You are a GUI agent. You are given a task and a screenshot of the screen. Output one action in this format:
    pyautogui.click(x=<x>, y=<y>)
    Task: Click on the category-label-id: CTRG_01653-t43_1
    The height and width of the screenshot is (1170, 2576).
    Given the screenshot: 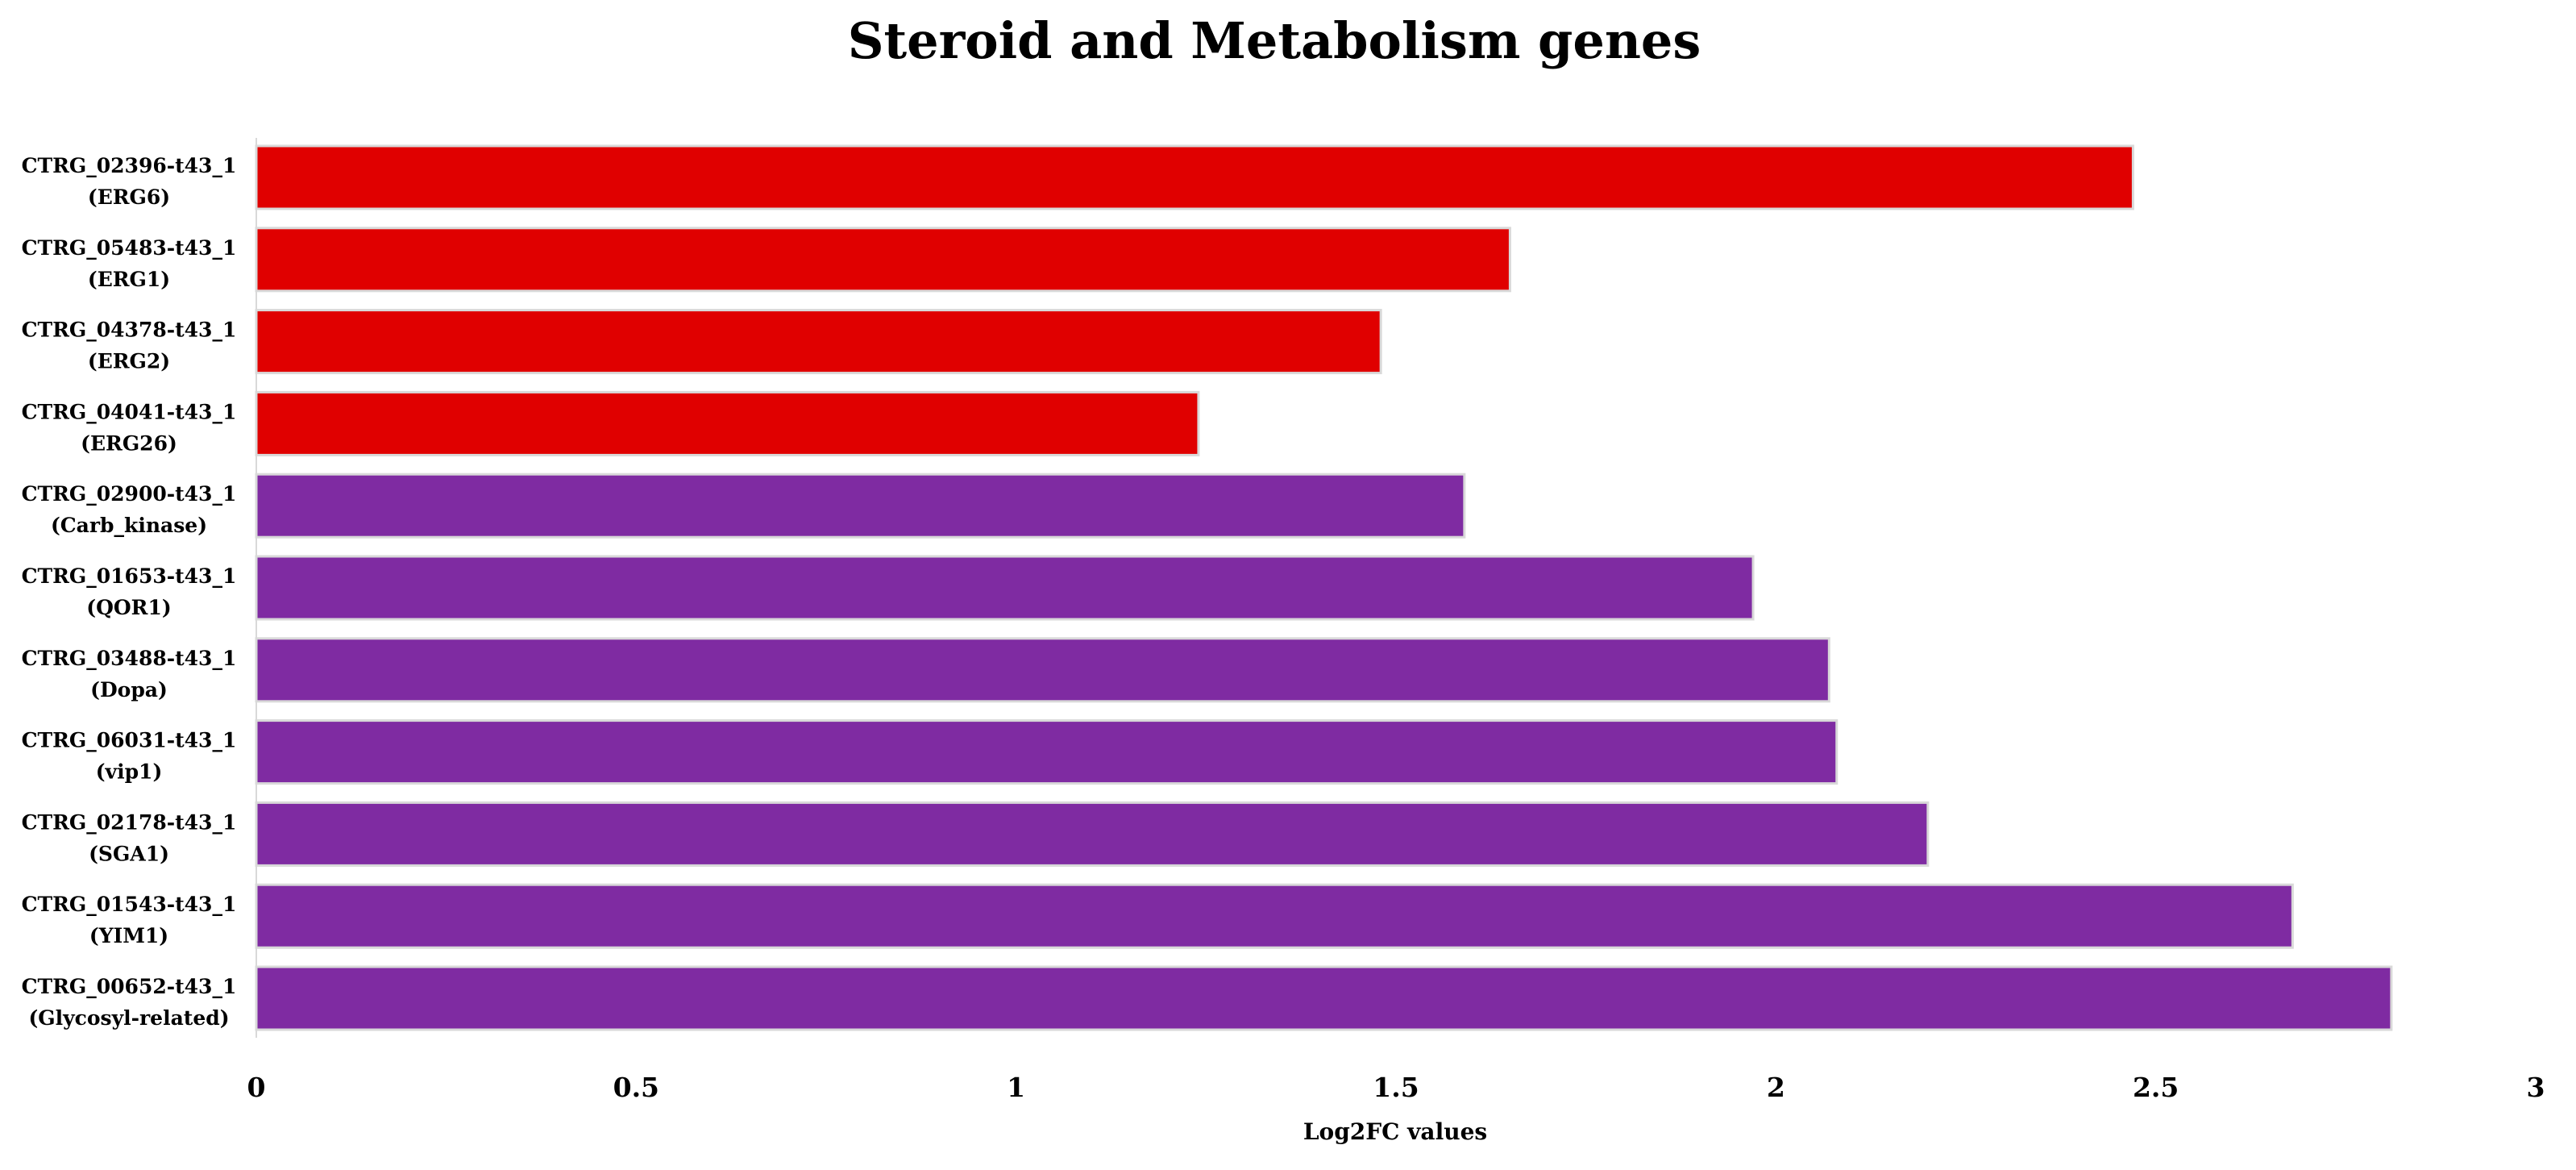 What is the action you would take?
    pyautogui.click(x=129, y=576)
    